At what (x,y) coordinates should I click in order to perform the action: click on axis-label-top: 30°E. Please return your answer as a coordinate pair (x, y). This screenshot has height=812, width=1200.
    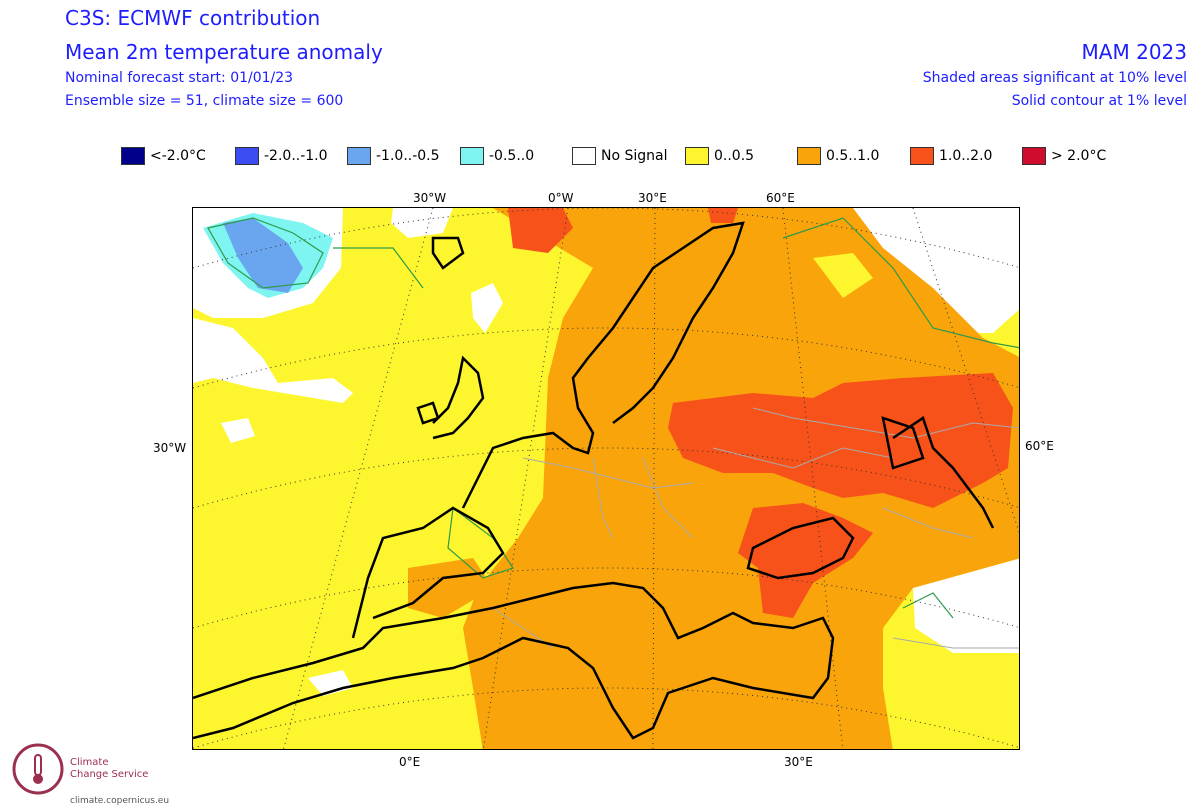
    Looking at the image, I should click on (652, 198).